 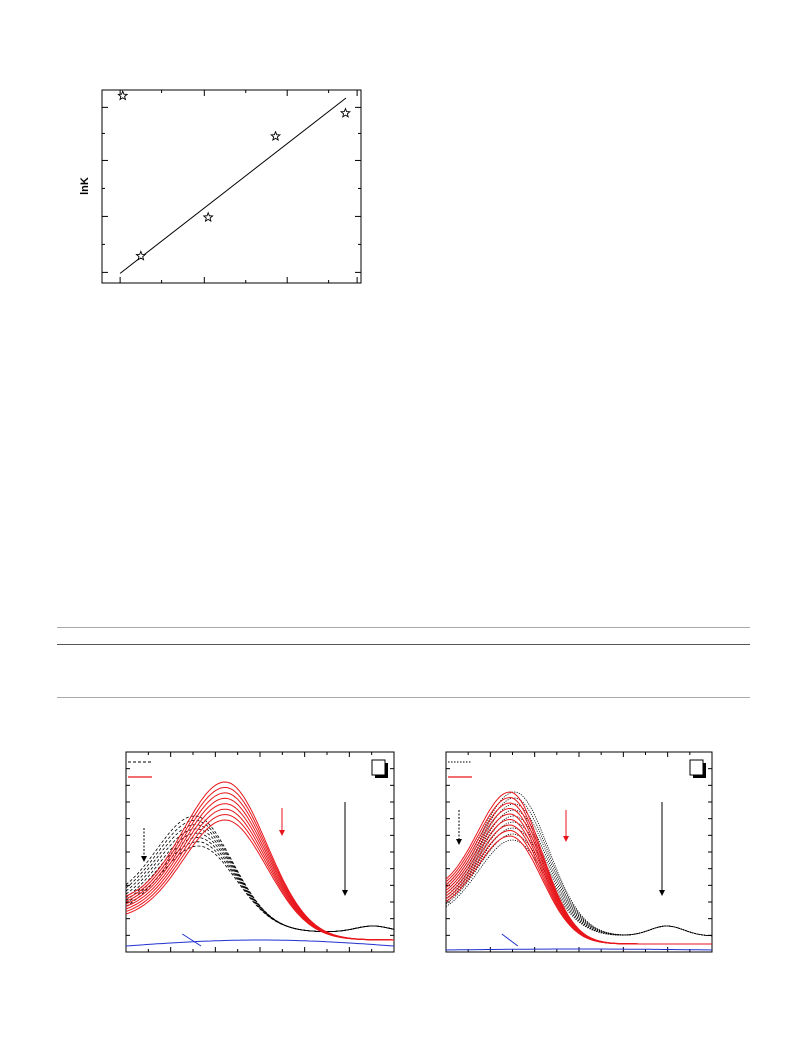 I want to click on table-top-rule, so click(x=403, y=627).